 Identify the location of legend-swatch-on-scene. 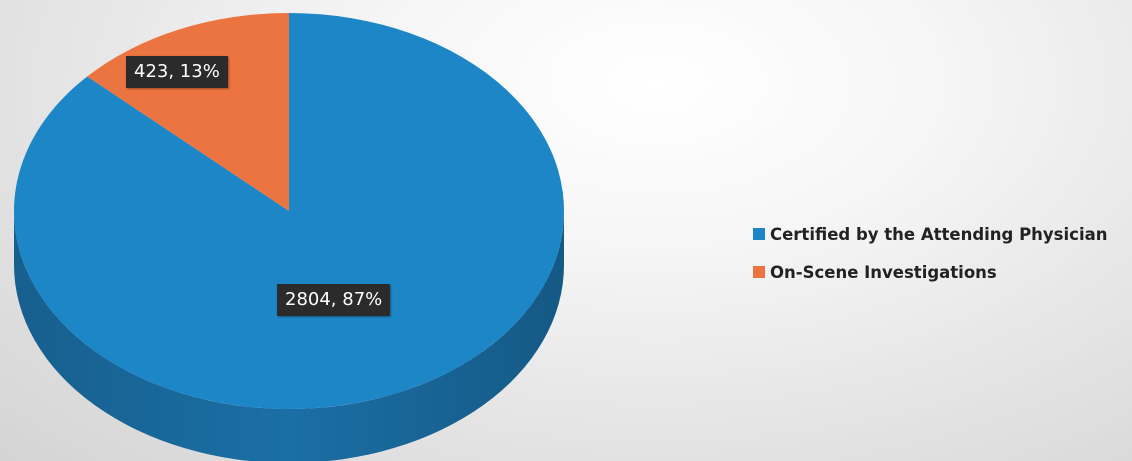
(759, 272).